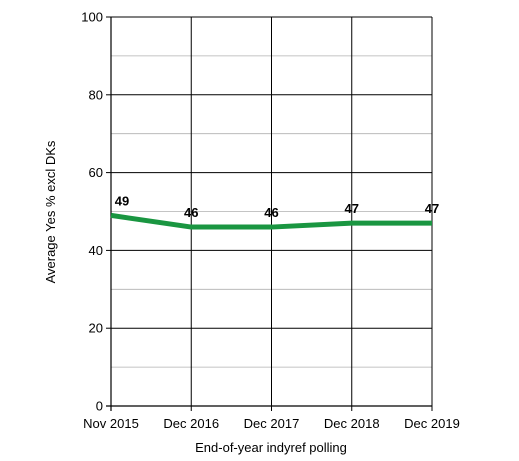 The height and width of the screenshot is (461, 519). I want to click on x-tick-label: Dec 2017, so click(272, 423).